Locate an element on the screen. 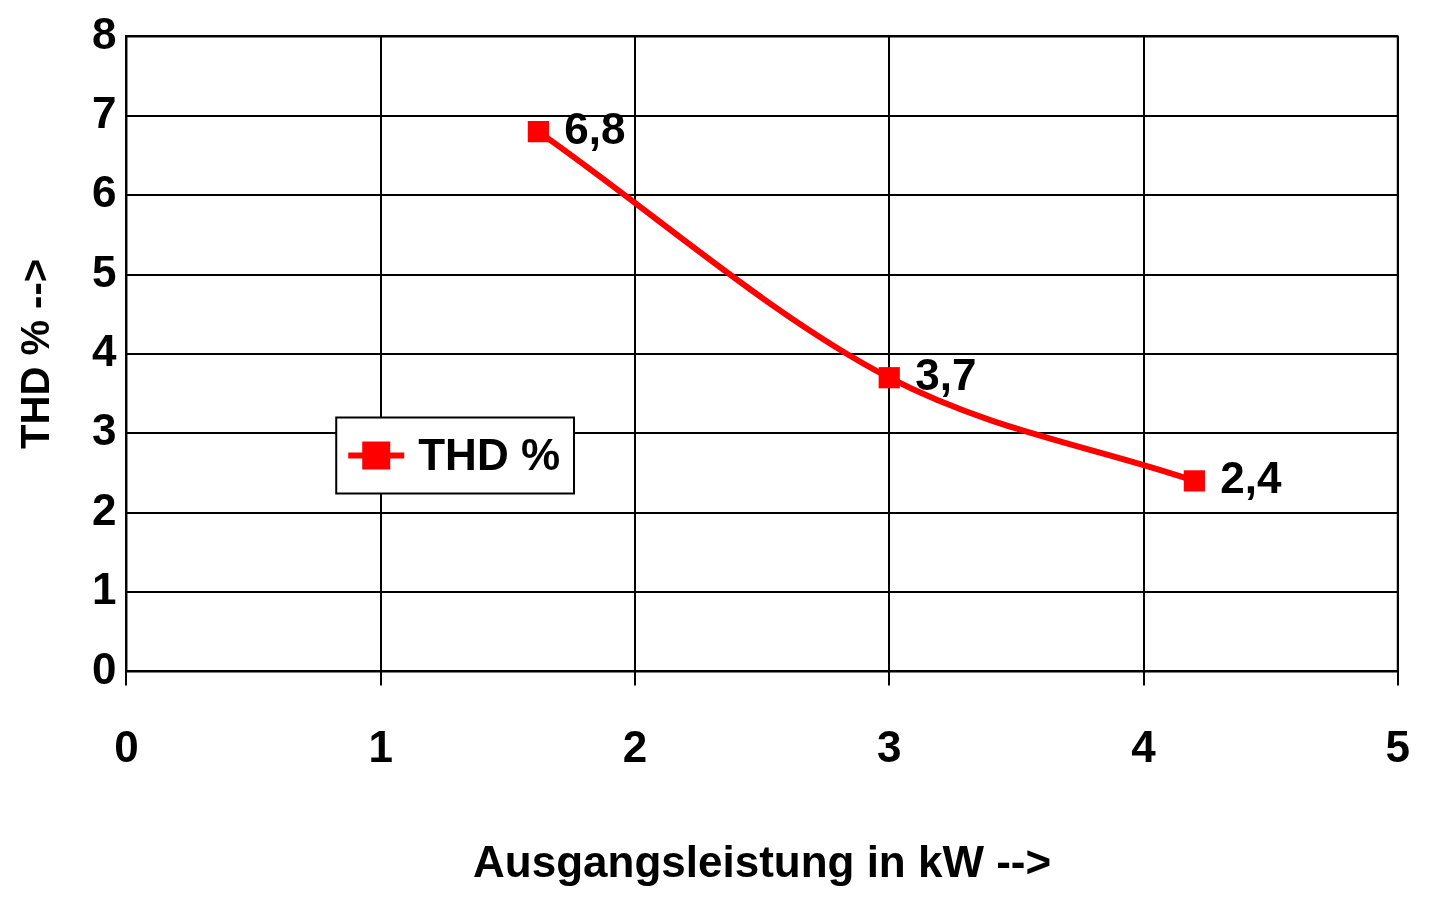  y-tick-label: 4 is located at coordinates (104, 351).